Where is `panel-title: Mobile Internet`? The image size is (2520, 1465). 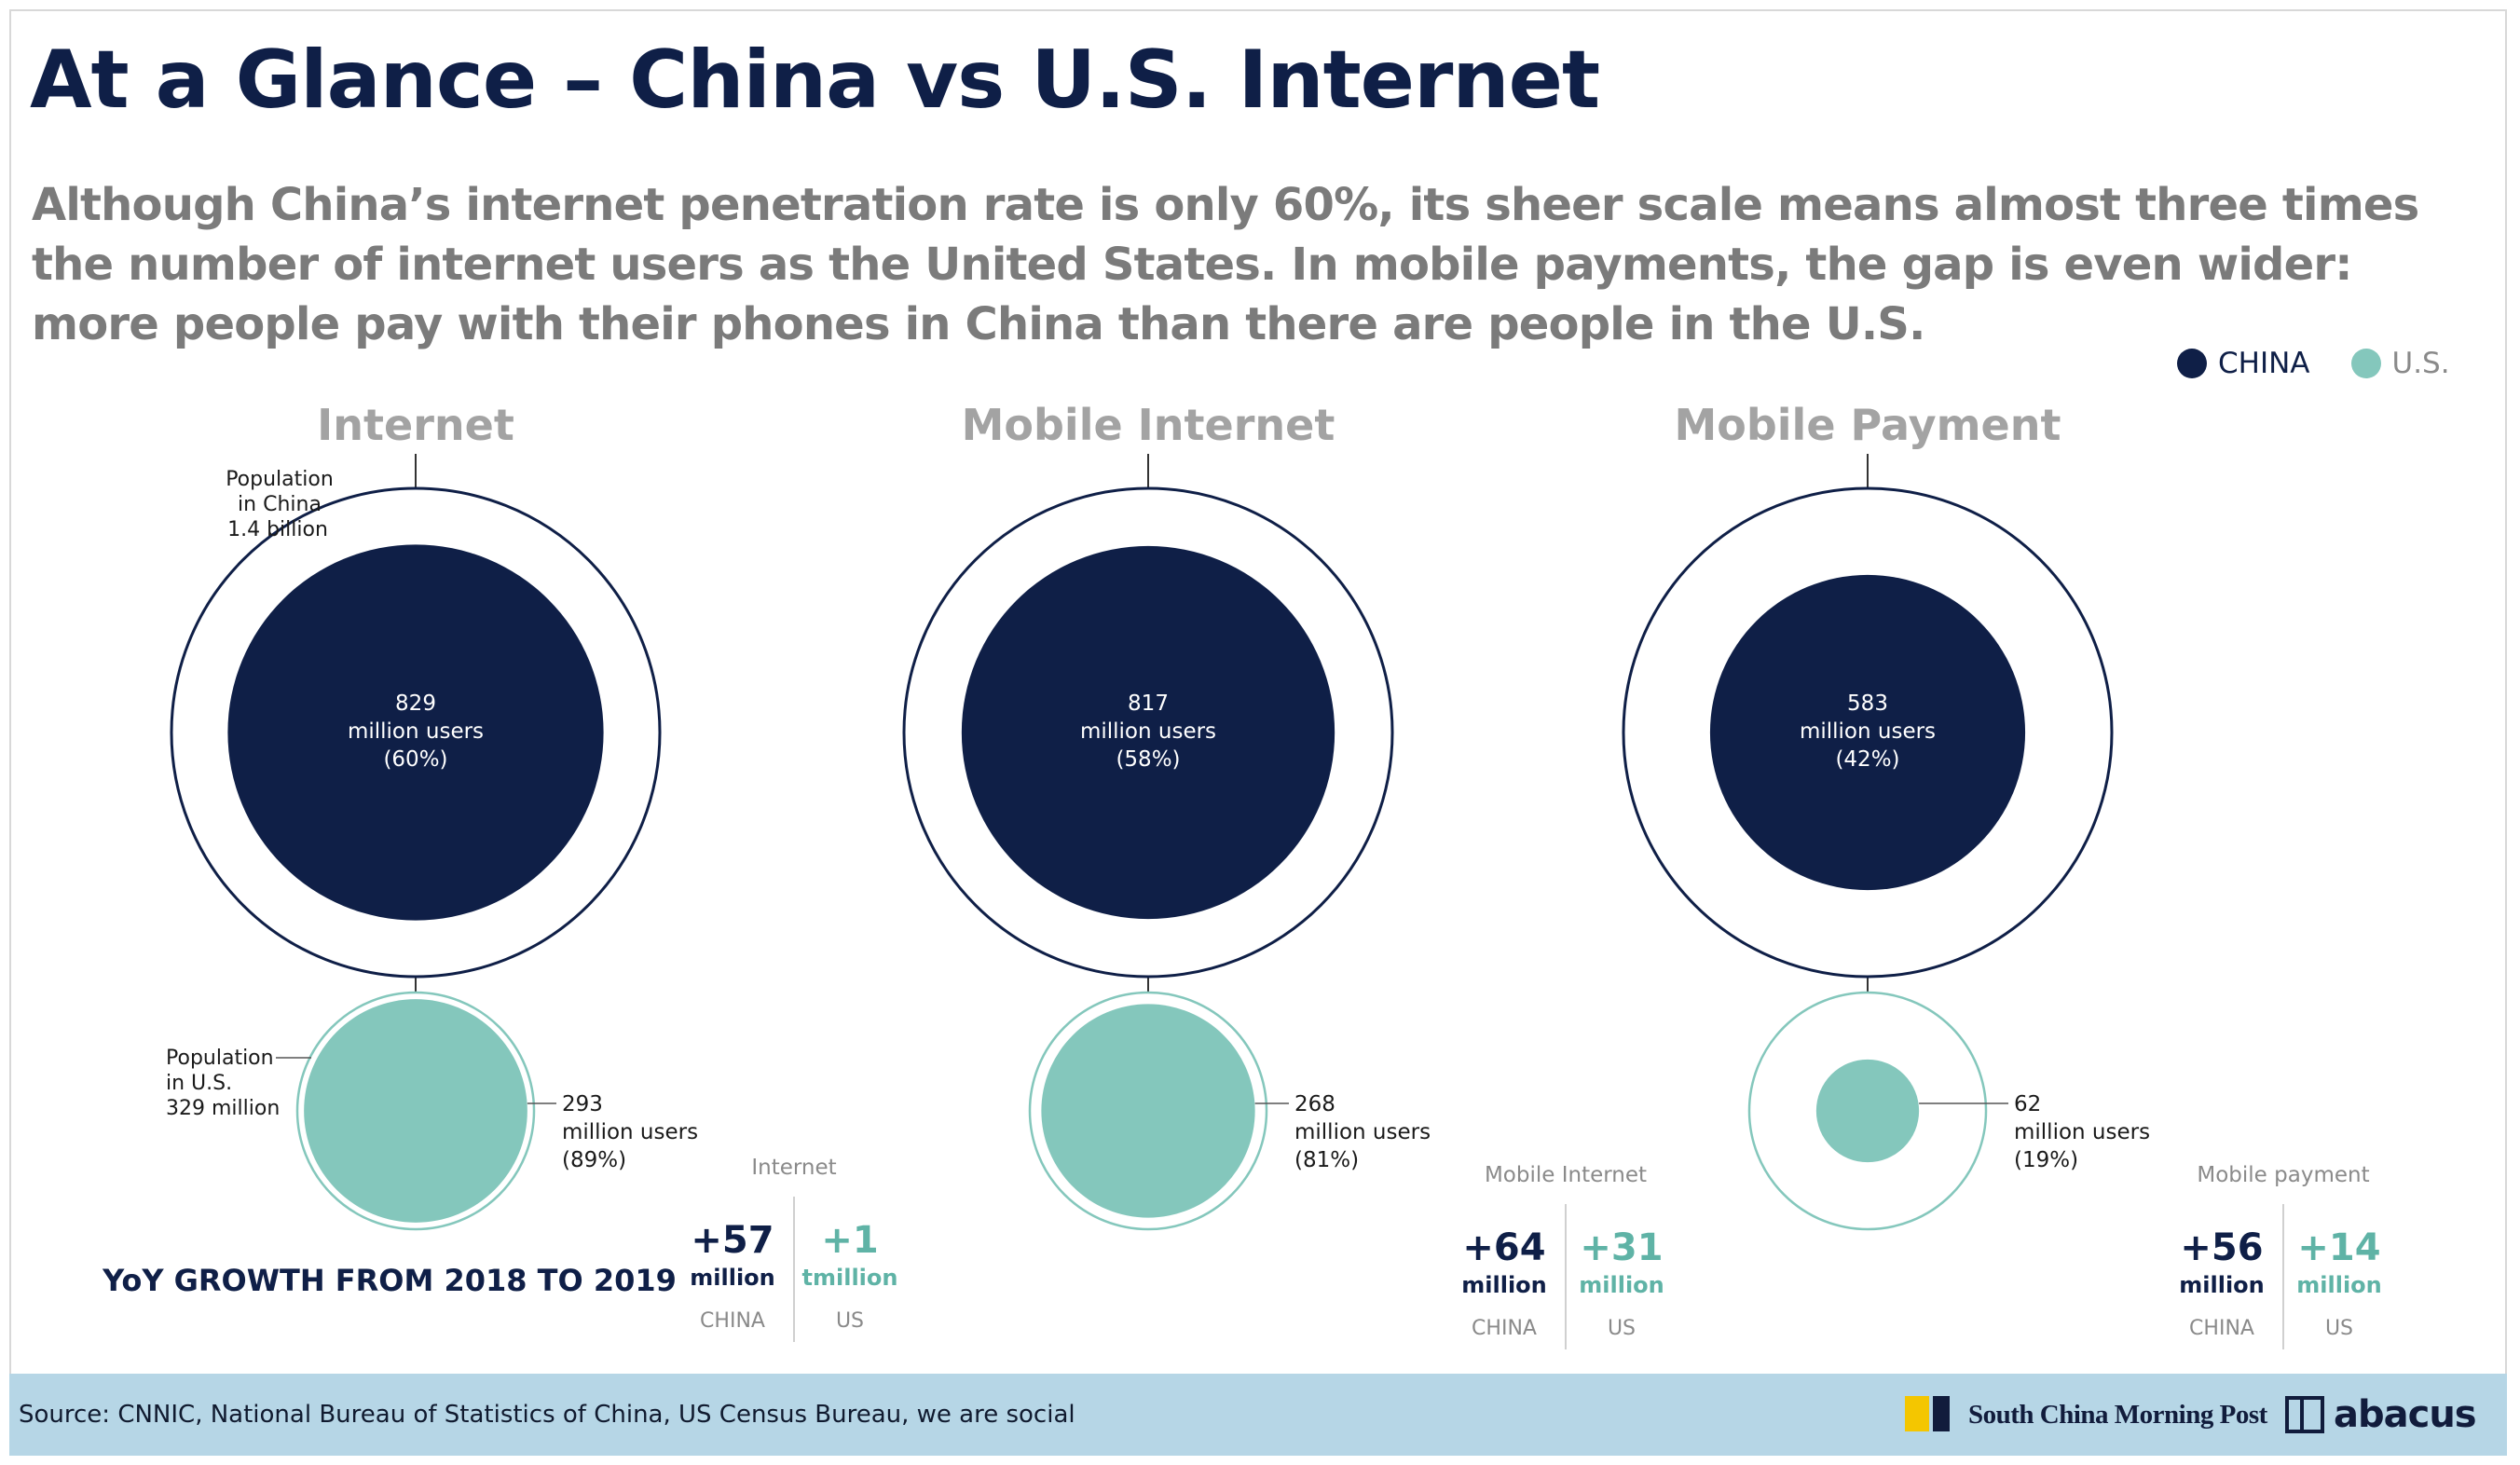
panel-title: Mobile Internet is located at coordinates (1148, 425).